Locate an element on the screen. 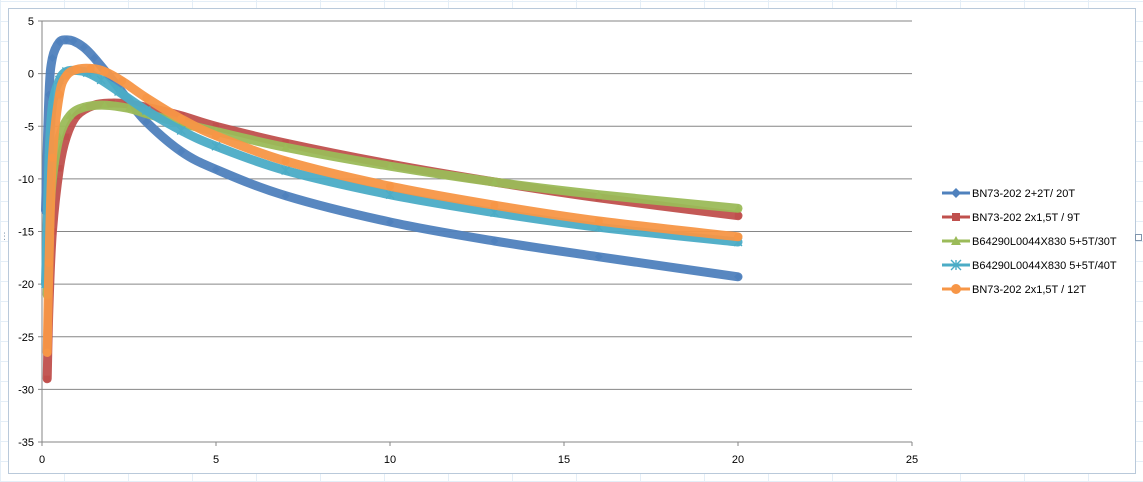 Image resolution: width=1143 pixels, height=482 pixels. x-tick-label: 10 is located at coordinates (390, 460).